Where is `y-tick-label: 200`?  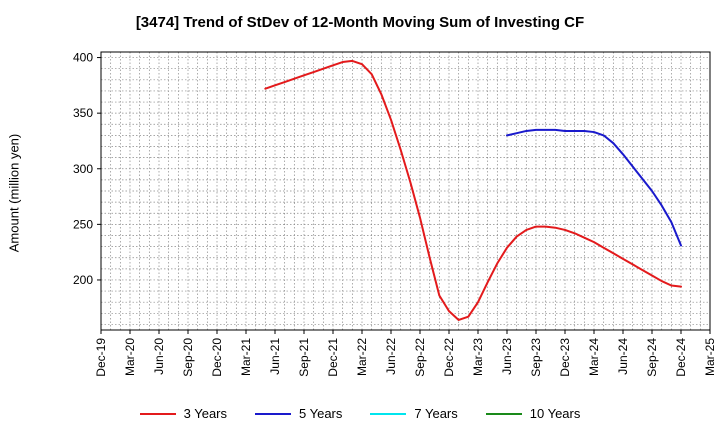
y-tick-label: 200 is located at coordinates (83, 280).